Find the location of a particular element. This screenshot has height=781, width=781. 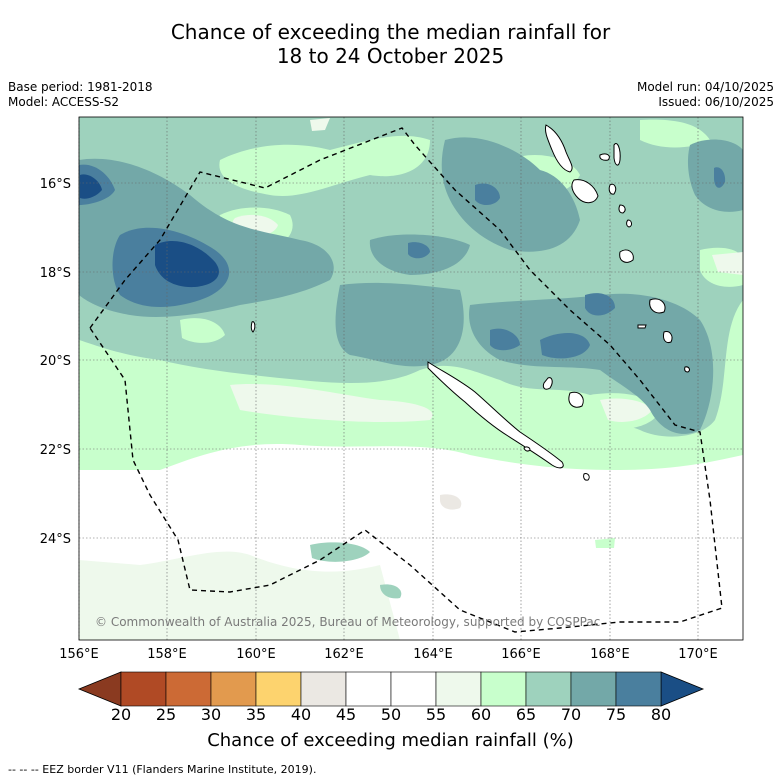

colorbar-swatches is located at coordinates (391, 689).